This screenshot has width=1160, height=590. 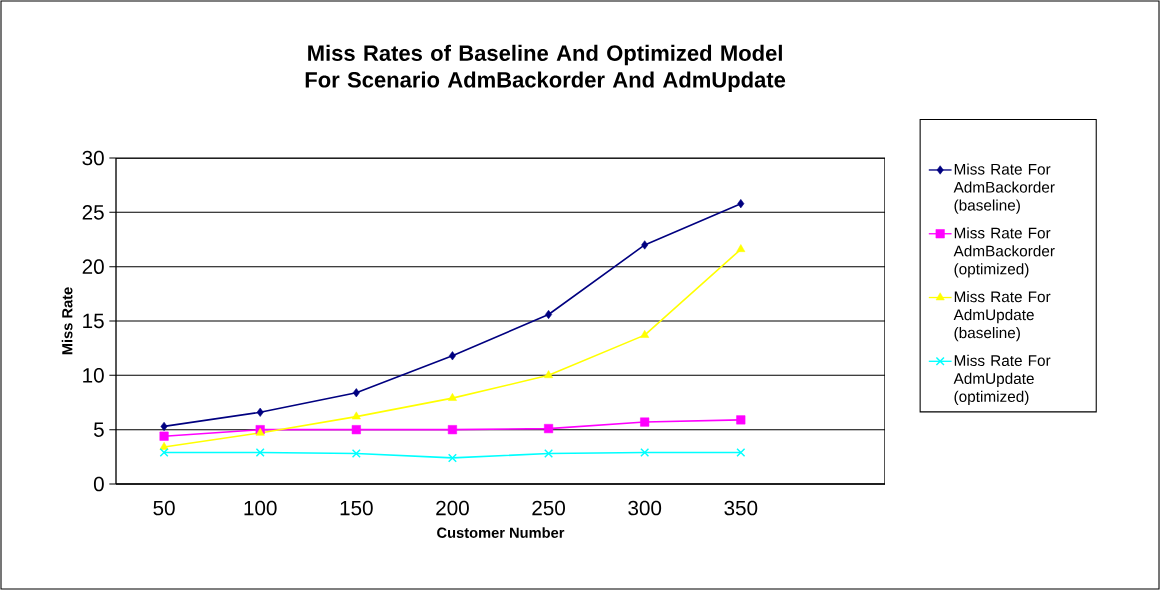 I want to click on legend-label: Miss Rate For AdmBackorder (baseline), so click(x=1004, y=188).